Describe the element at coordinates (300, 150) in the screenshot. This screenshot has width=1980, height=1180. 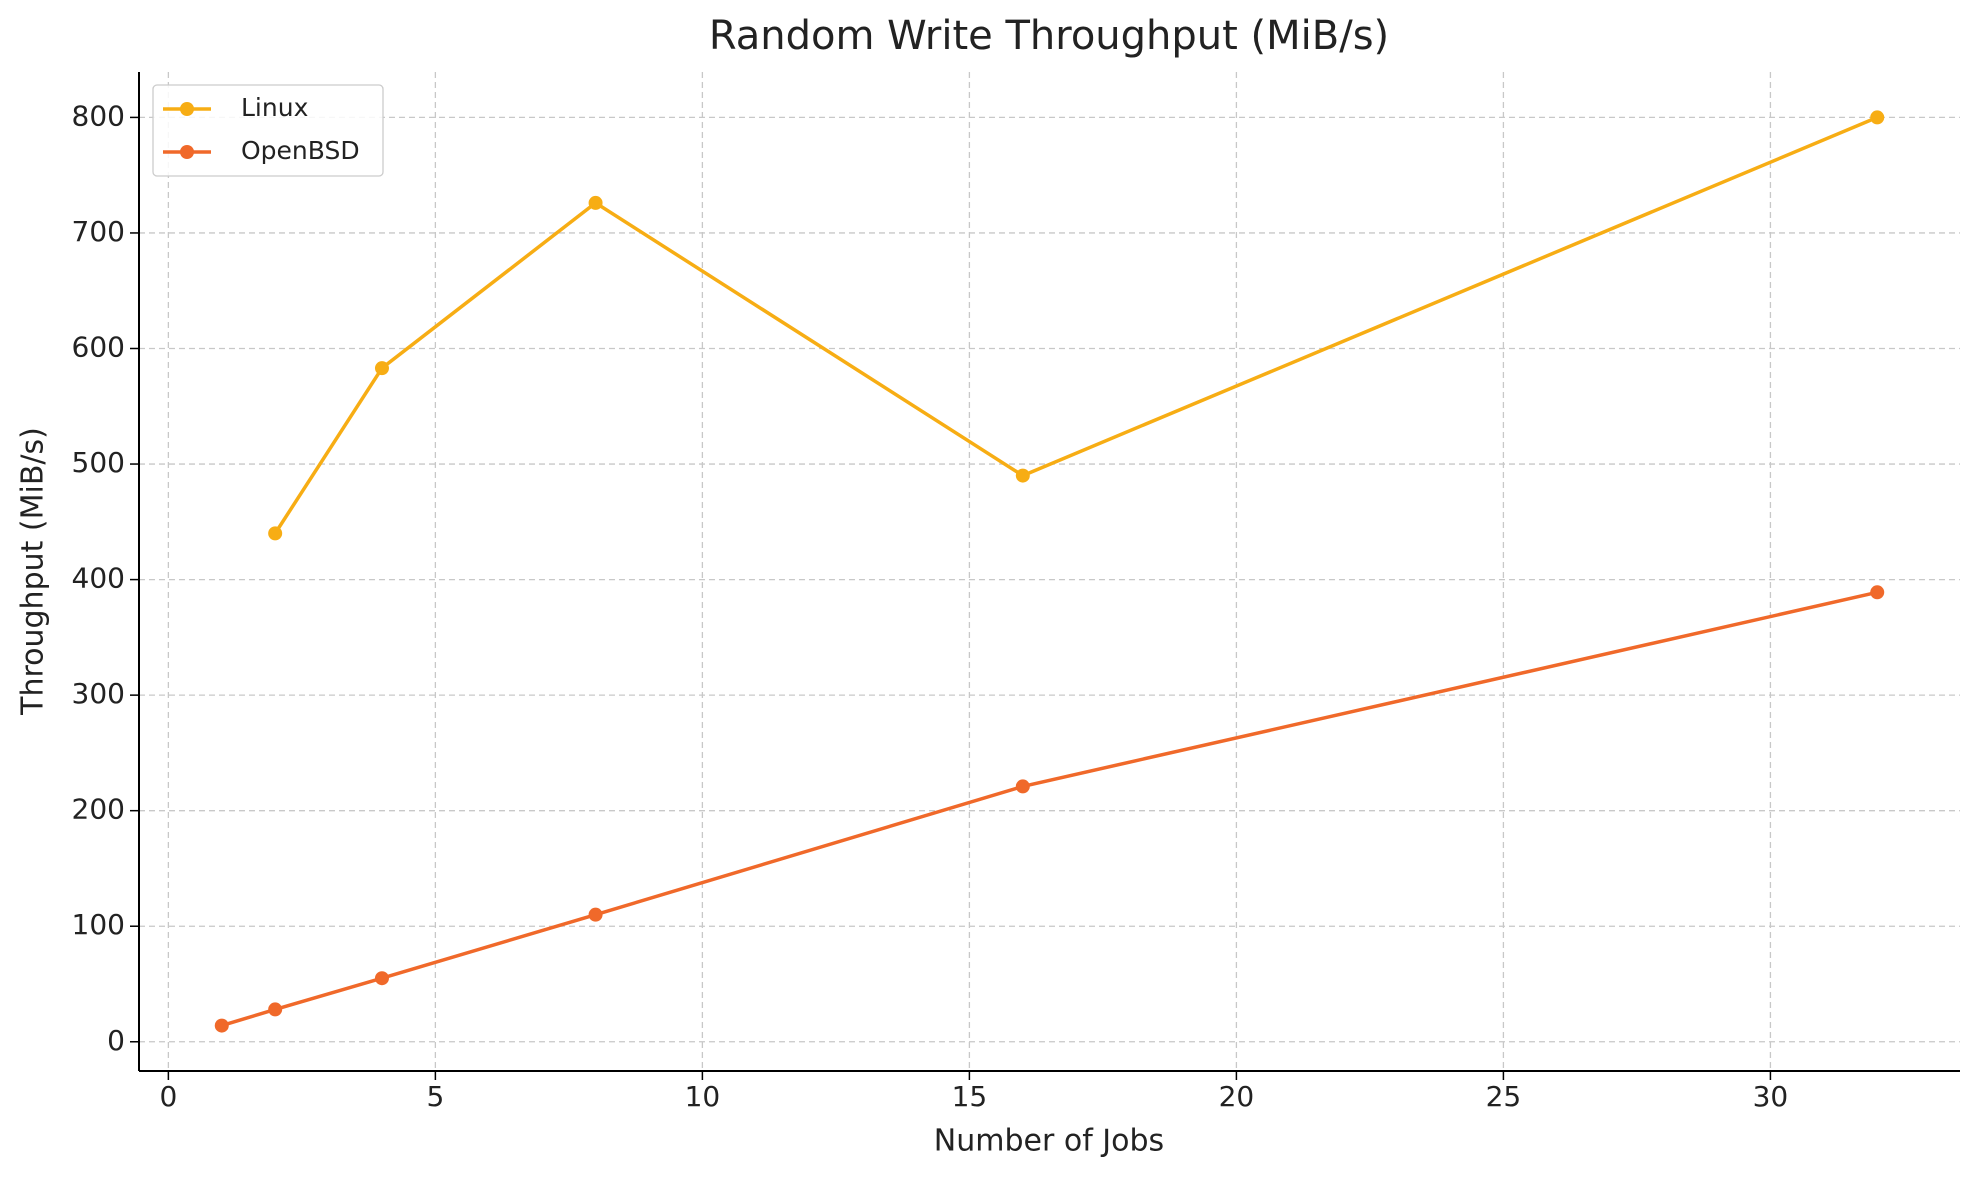
I see `legend-label: OpenBSD` at that location.